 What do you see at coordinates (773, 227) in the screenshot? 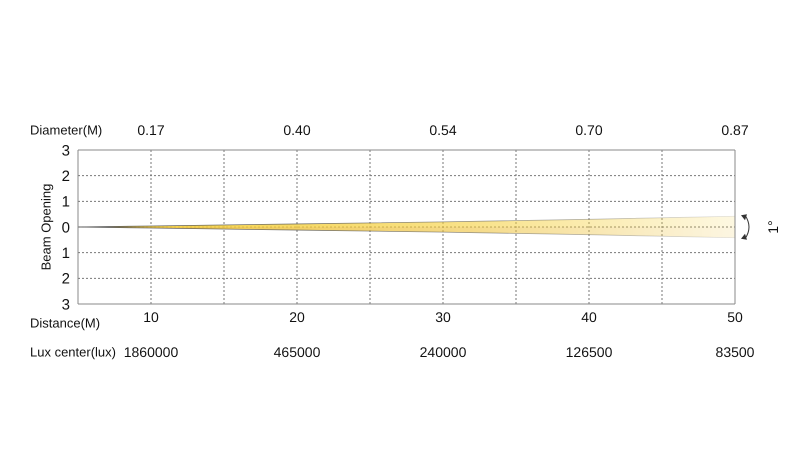
I see `text: 1°` at bounding box center [773, 227].